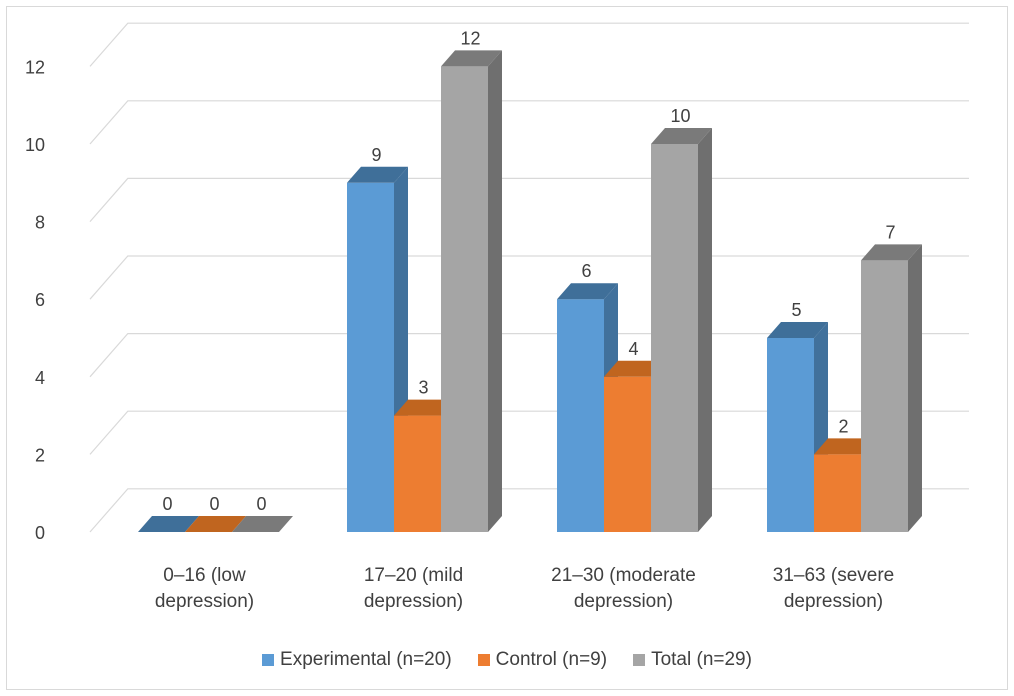  I want to click on y-tick-label: 2, so click(40, 455).